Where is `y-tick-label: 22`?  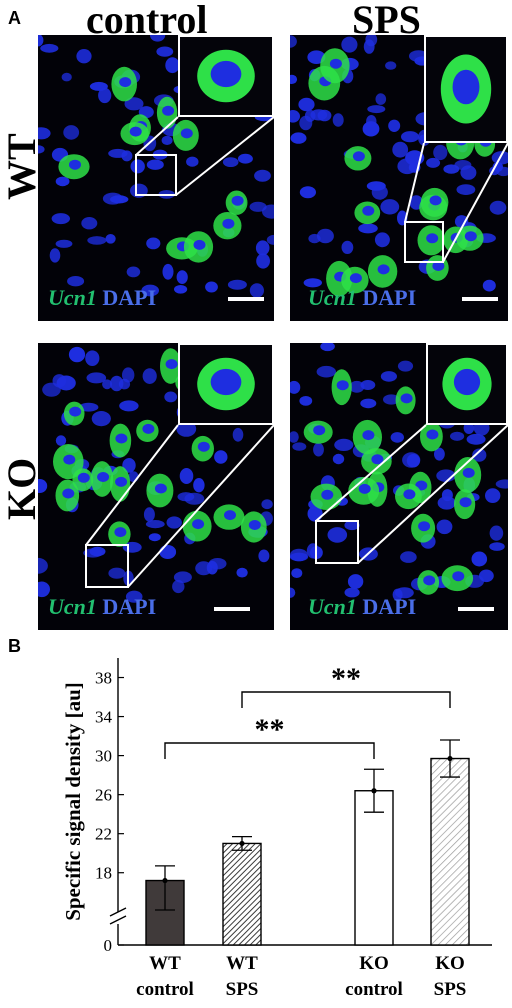
y-tick-label: 22 is located at coordinates (103, 834).